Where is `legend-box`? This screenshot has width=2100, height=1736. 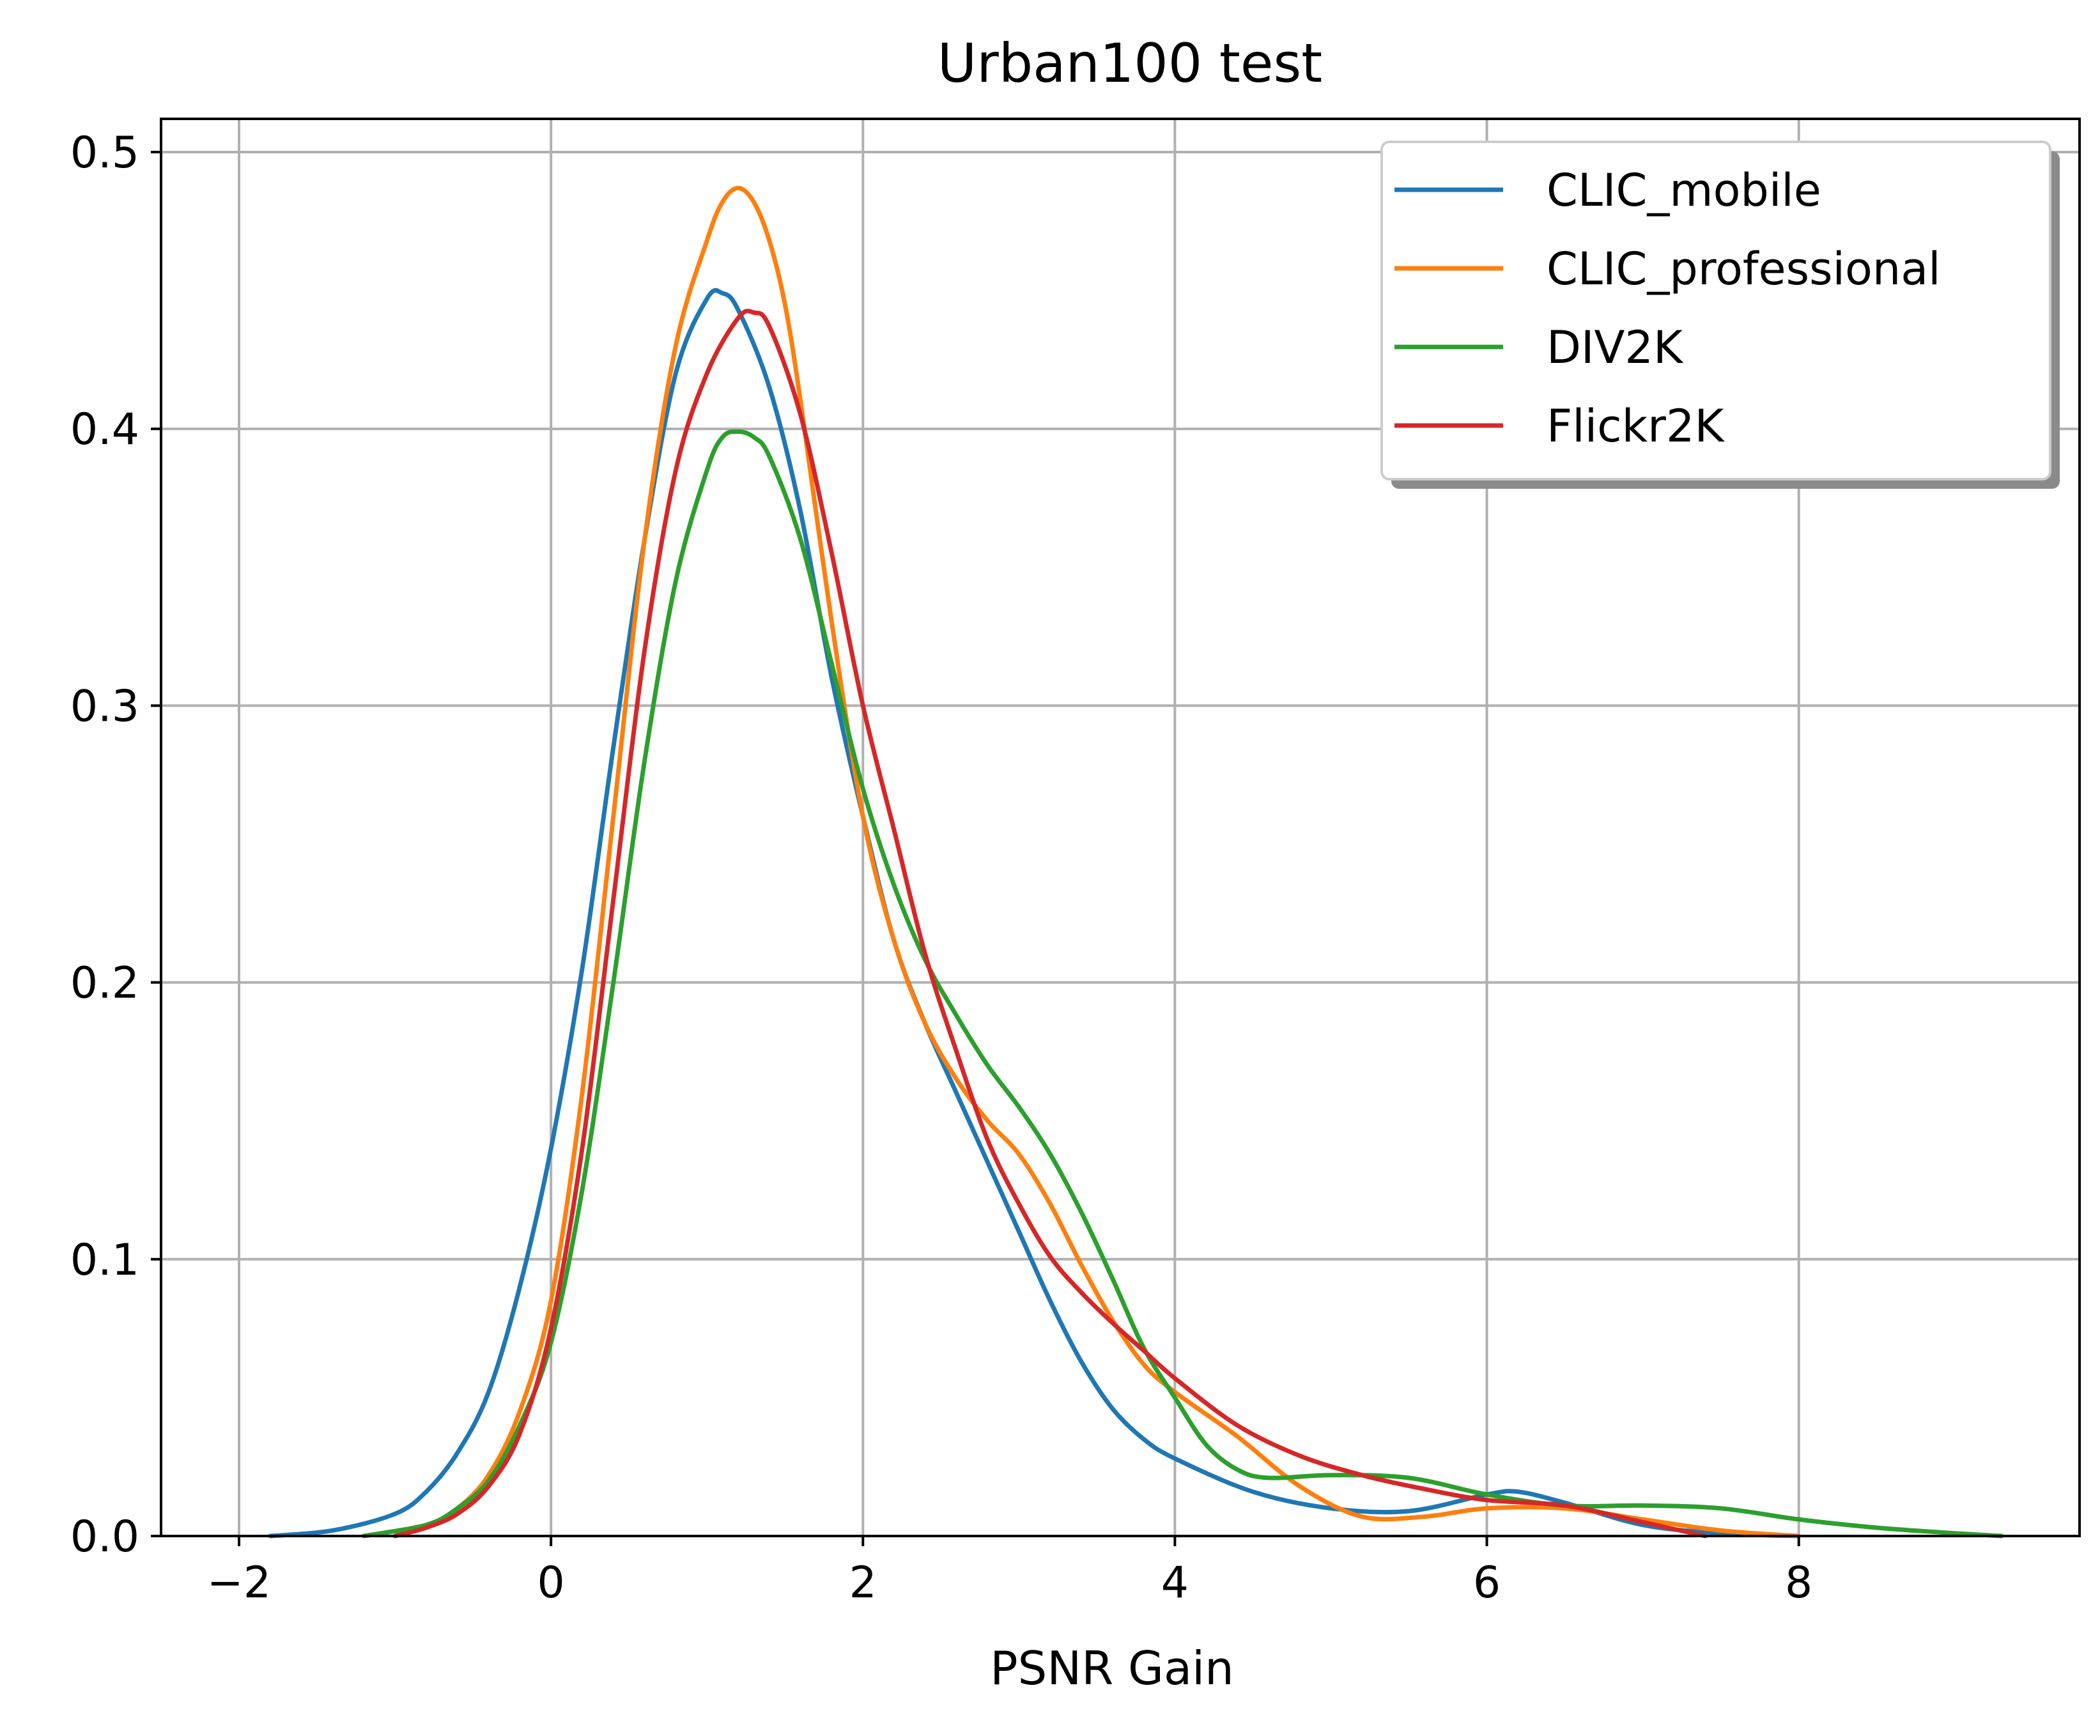
legend-box is located at coordinates (1716, 310).